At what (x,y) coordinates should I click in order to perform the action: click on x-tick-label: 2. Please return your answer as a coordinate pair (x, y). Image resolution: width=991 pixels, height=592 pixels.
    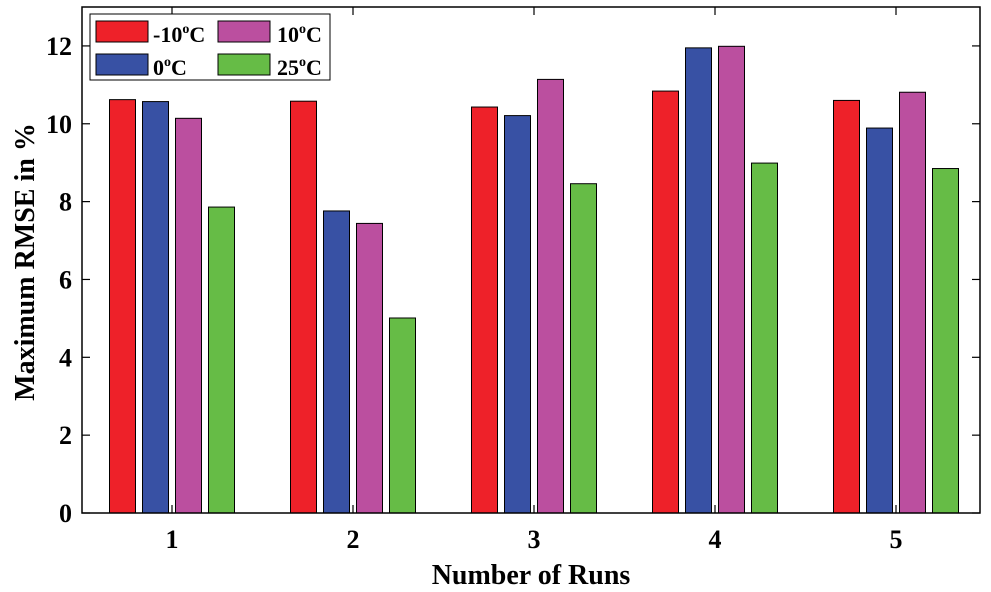
    Looking at the image, I should click on (353, 539).